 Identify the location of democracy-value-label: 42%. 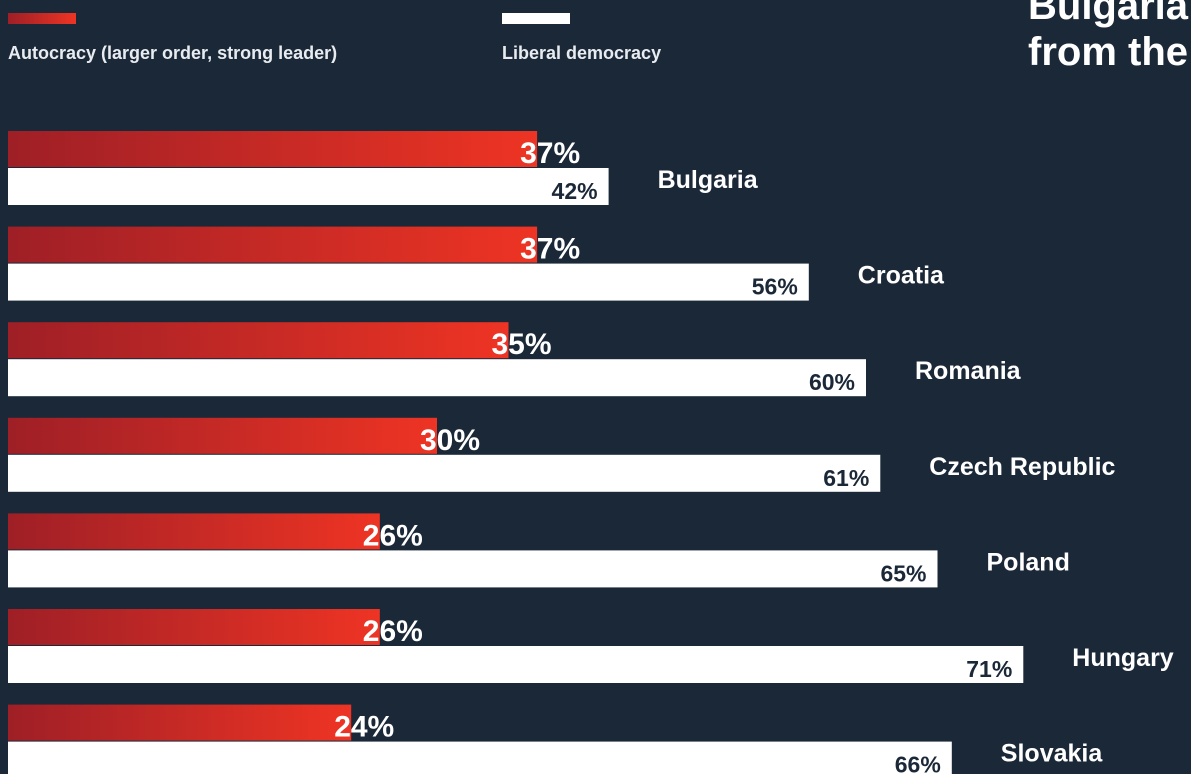
(575, 191).